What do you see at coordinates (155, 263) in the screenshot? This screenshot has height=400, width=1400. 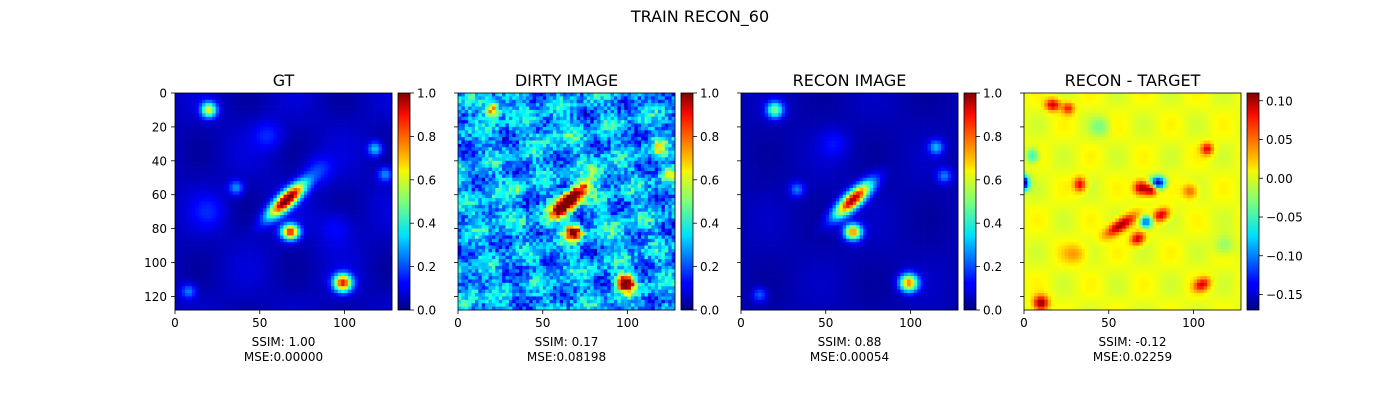 I see `y-tick-label: 100` at bounding box center [155, 263].